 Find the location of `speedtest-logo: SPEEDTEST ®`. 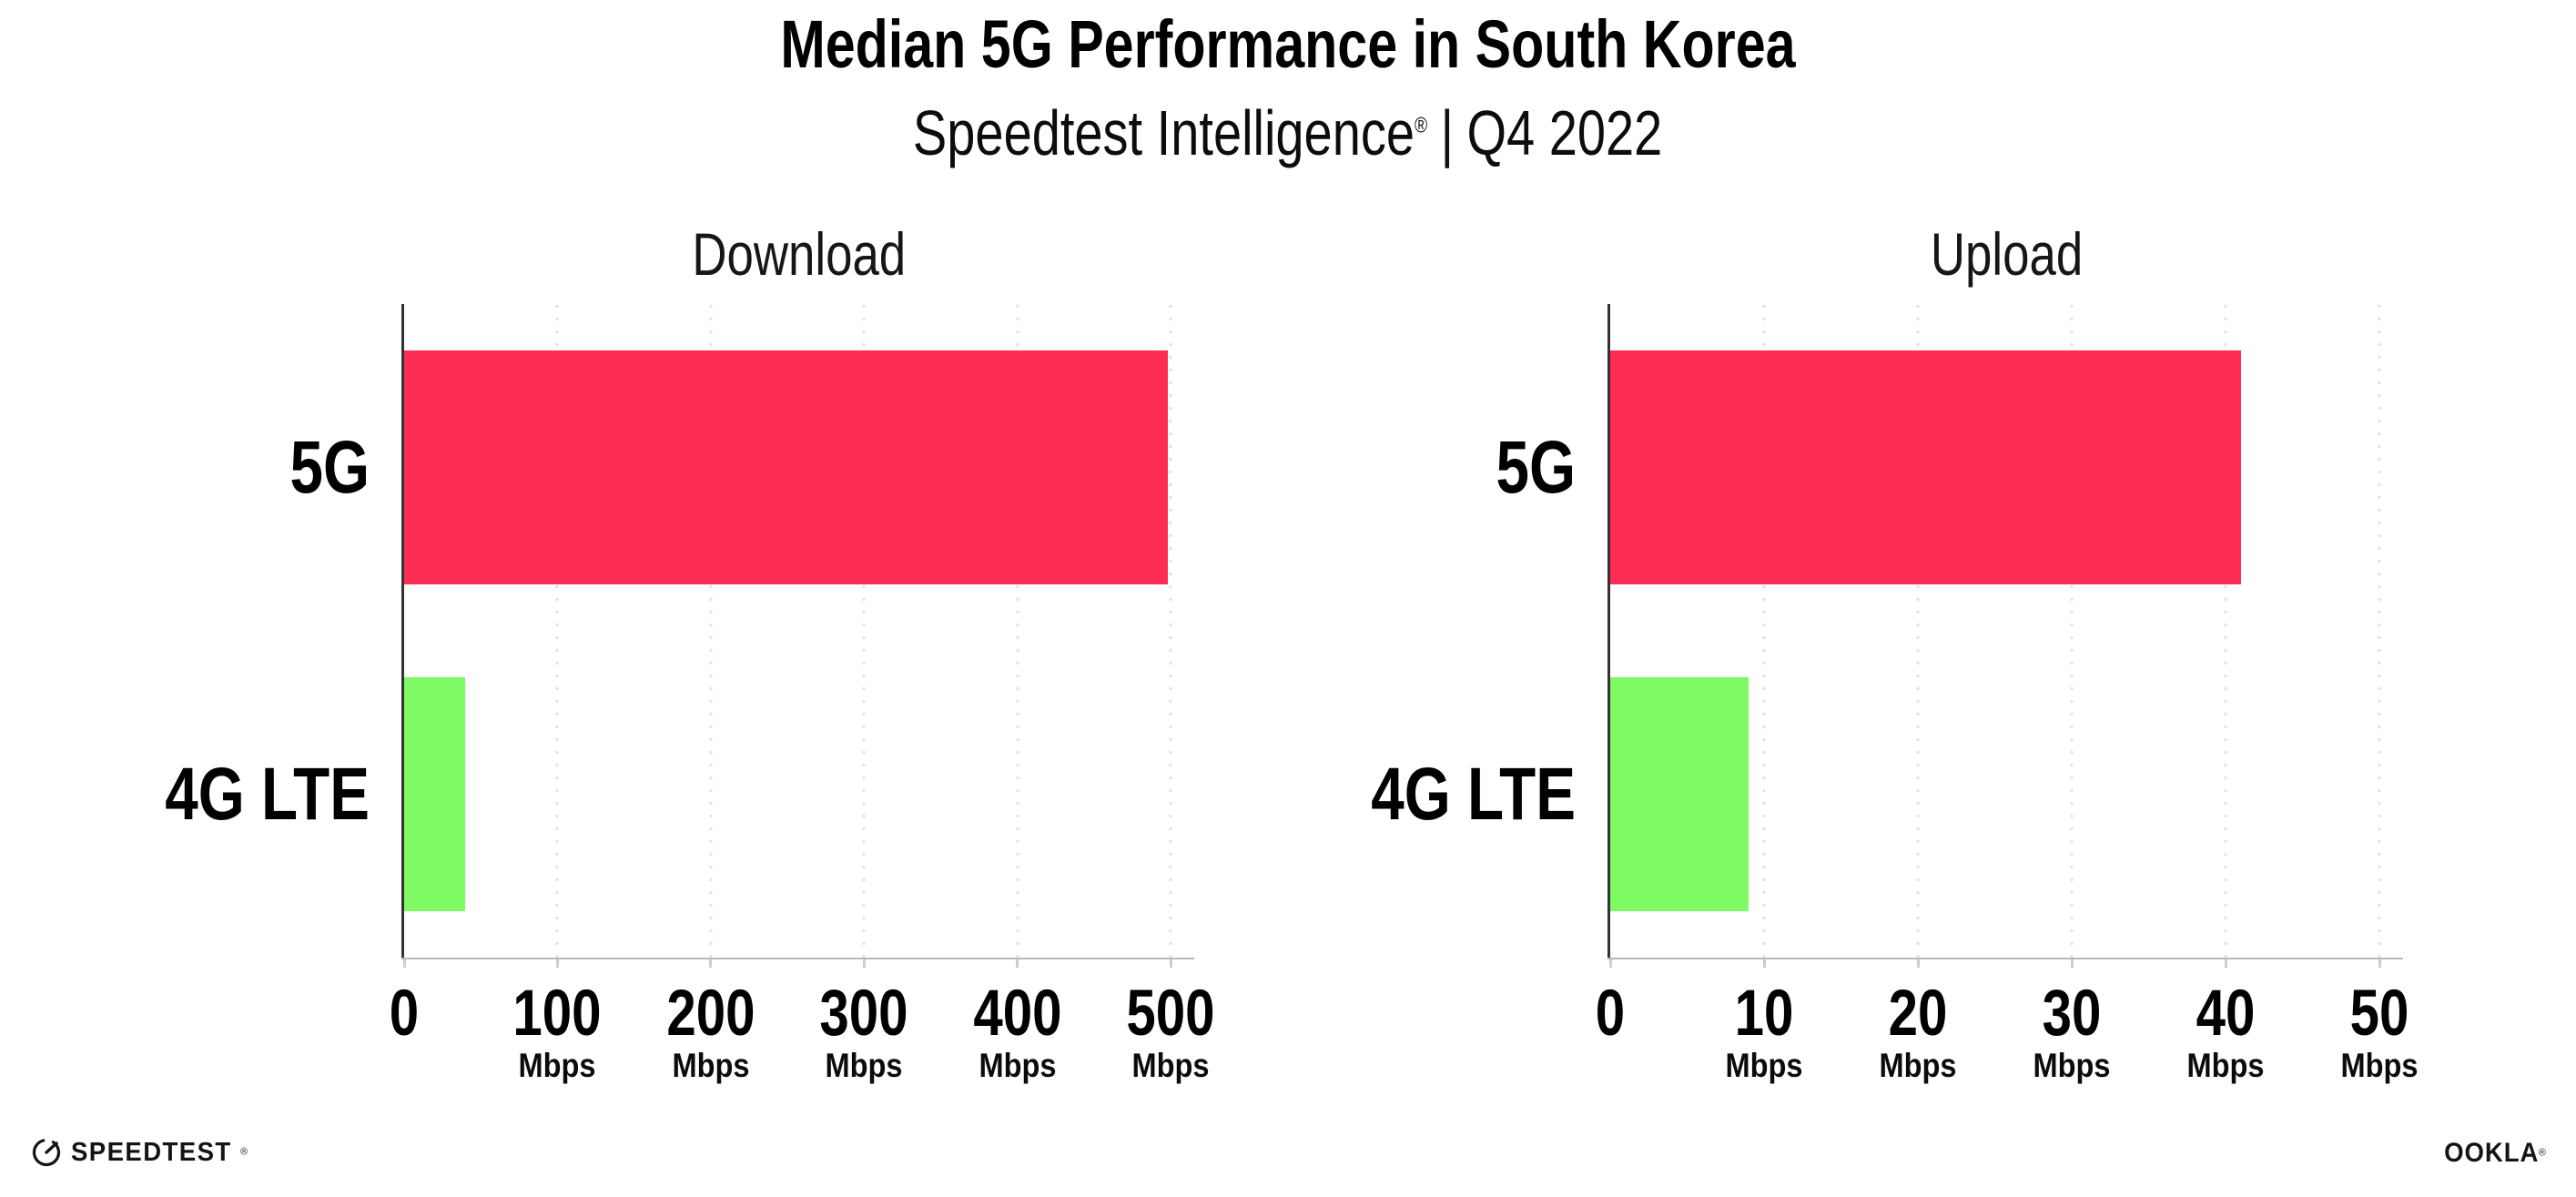

speedtest-logo: SPEEDTEST ® is located at coordinates (139, 1153).